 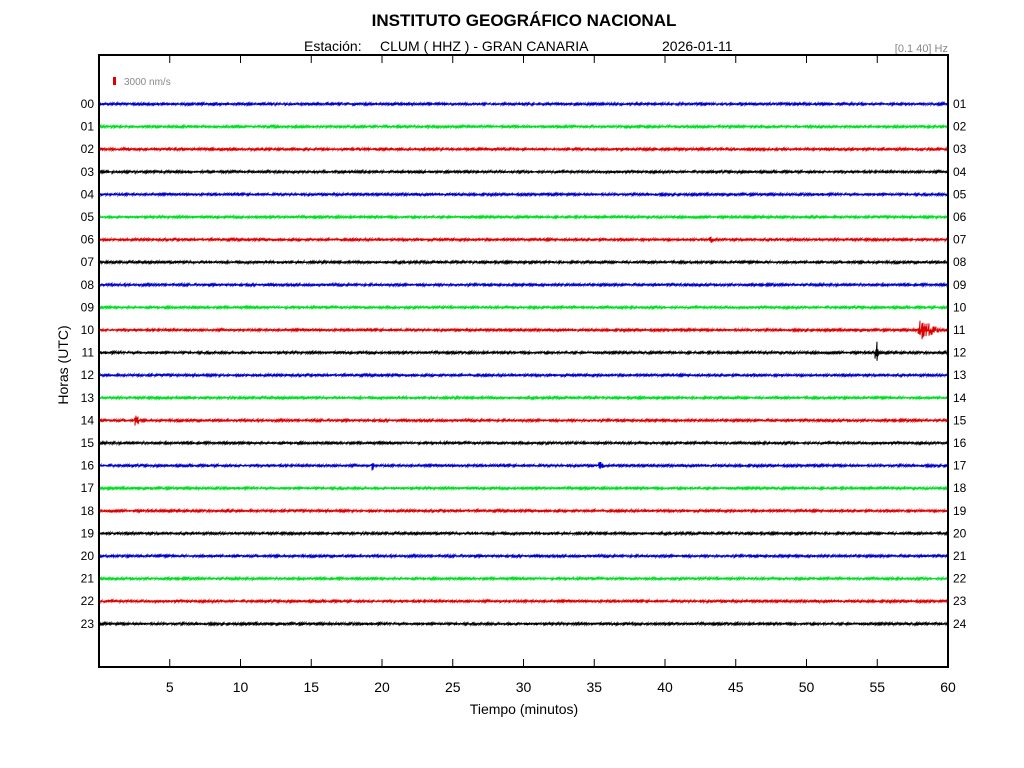 I want to click on right-hour-label: 18, so click(x=960, y=488).